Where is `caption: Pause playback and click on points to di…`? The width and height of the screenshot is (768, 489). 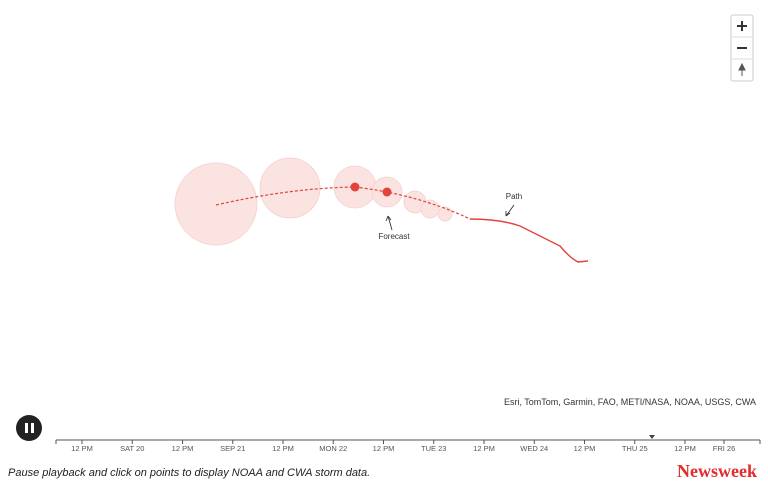 caption: Pause playback and click on points to di… is located at coordinates (189, 473).